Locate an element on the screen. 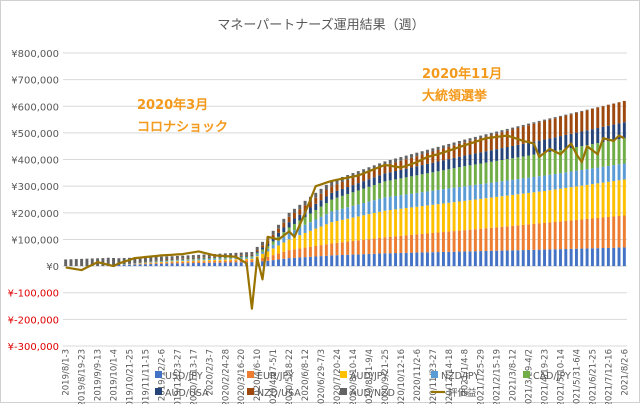 Image resolution: width=640 pixels, height=408 pixels. annotation-corona: 2020年3月 コロナショック is located at coordinates (182, 117).